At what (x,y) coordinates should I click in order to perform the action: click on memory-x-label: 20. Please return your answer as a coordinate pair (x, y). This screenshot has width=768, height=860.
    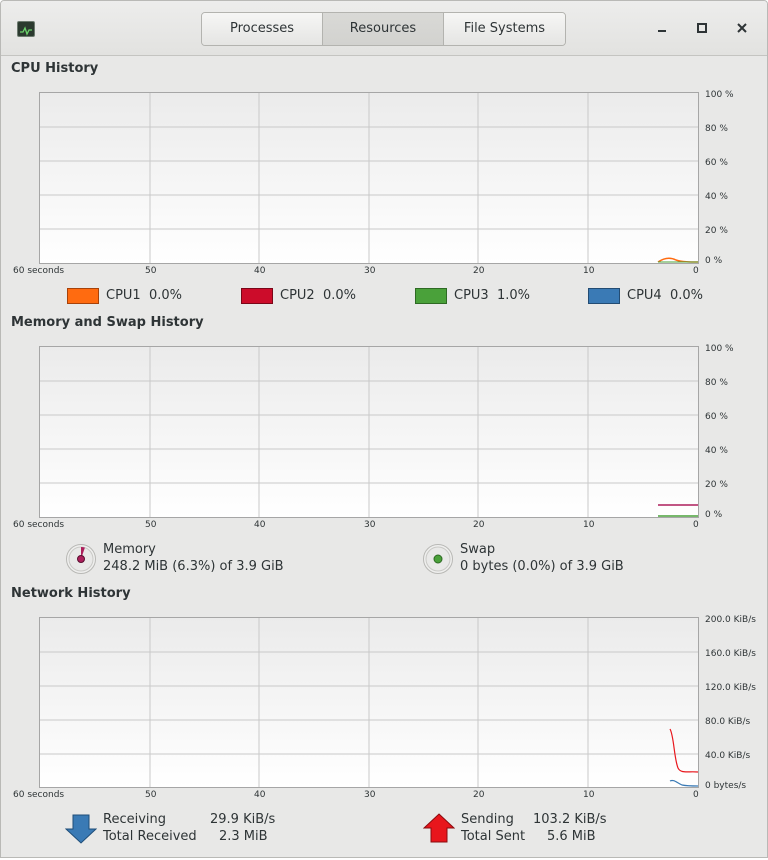
    Looking at the image, I should click on (479, 525).